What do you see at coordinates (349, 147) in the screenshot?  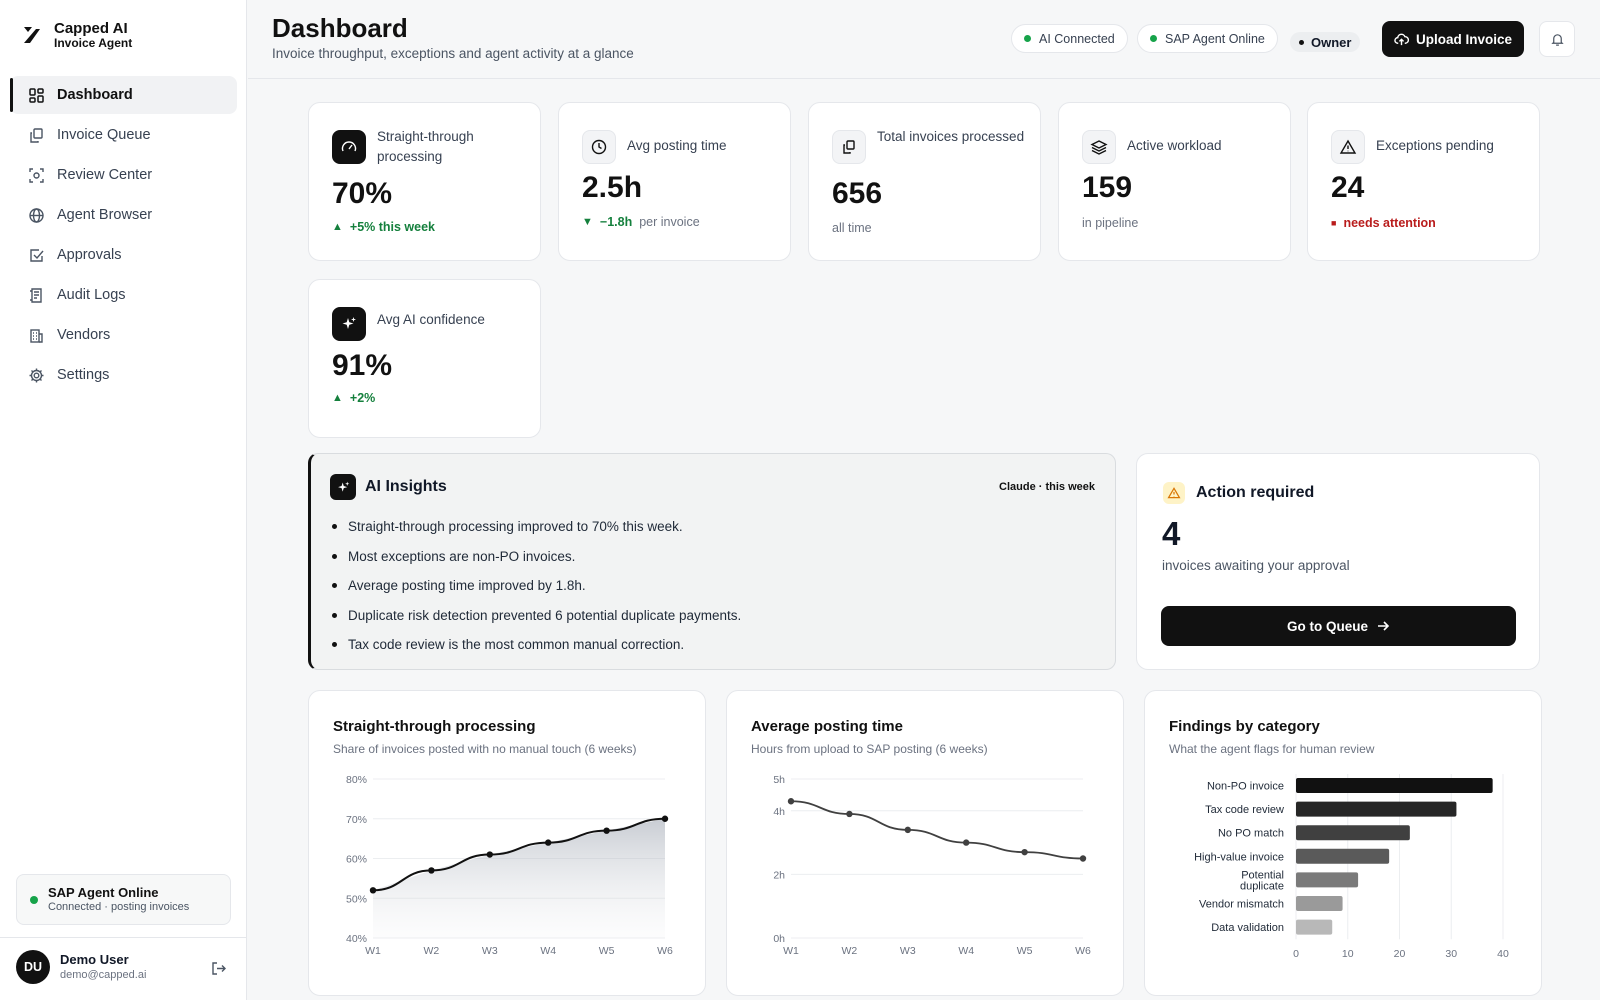 I see `gauge-icon` at bounding box center [349, 147].